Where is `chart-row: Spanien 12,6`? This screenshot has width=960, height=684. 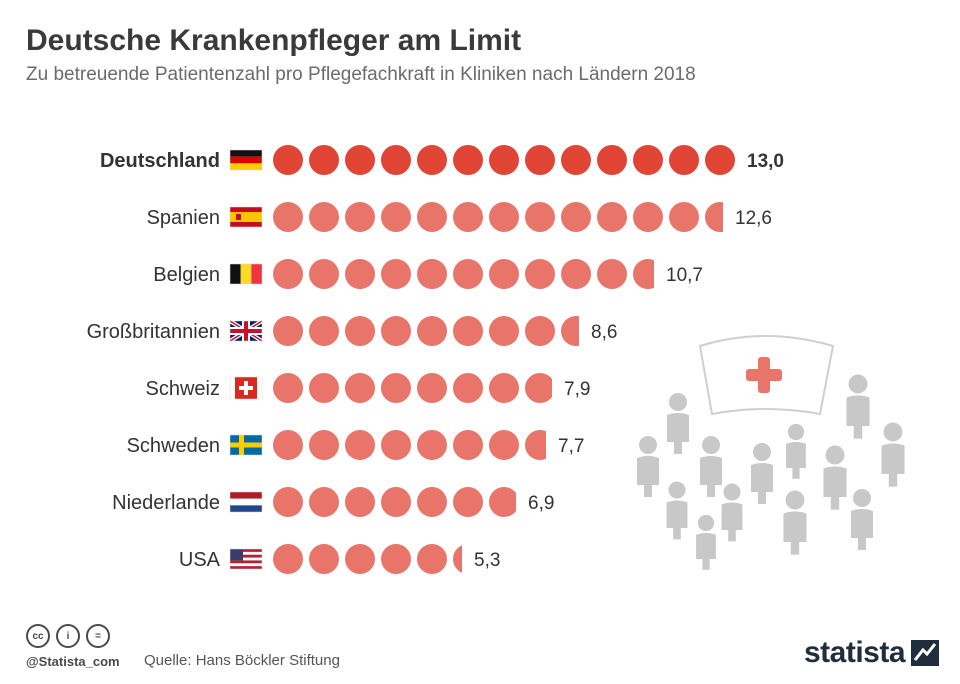 chart-row: Spanien 12,6 is located at coordinates (459, 217).